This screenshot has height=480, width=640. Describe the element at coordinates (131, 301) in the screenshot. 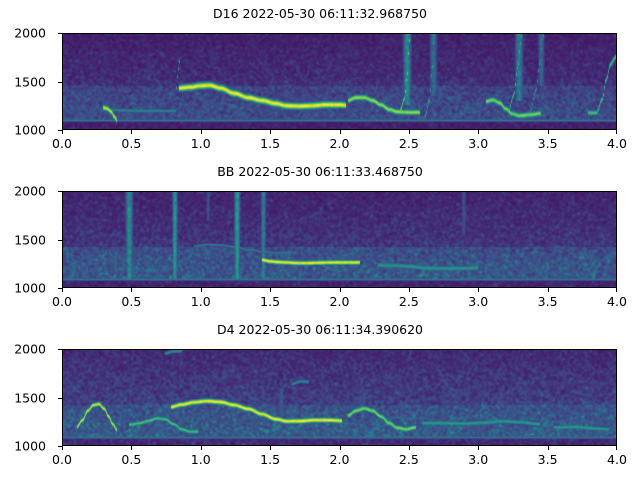

I see `panel-1-xtick-label: 0.5` at that location.